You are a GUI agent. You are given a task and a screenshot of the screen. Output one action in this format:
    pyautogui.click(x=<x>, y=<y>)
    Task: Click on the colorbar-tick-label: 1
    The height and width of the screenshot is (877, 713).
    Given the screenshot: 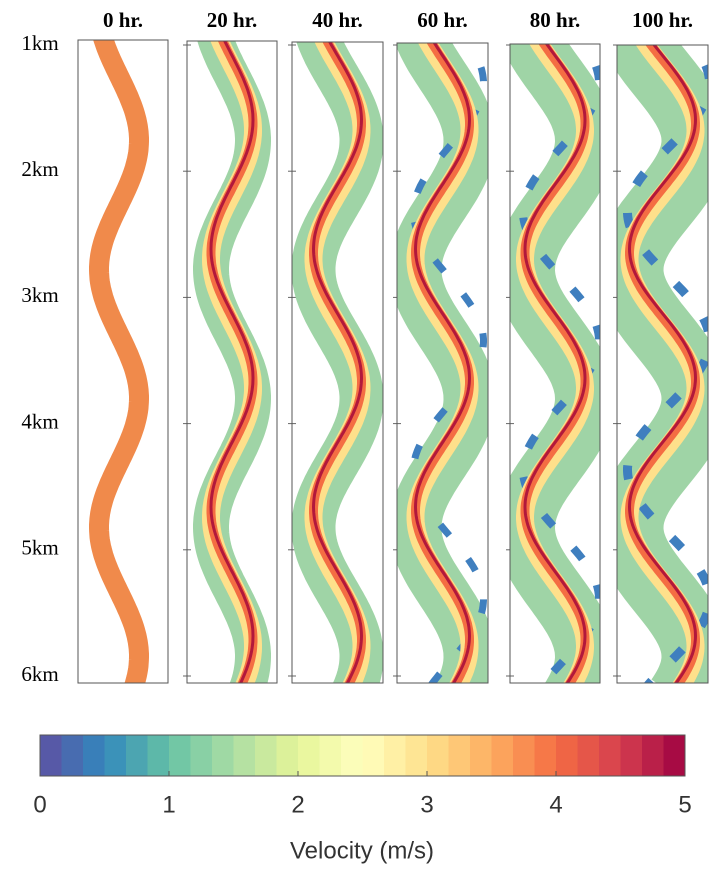 What is the action you would take?
    pyautogui.click(x=168, y=804)
    